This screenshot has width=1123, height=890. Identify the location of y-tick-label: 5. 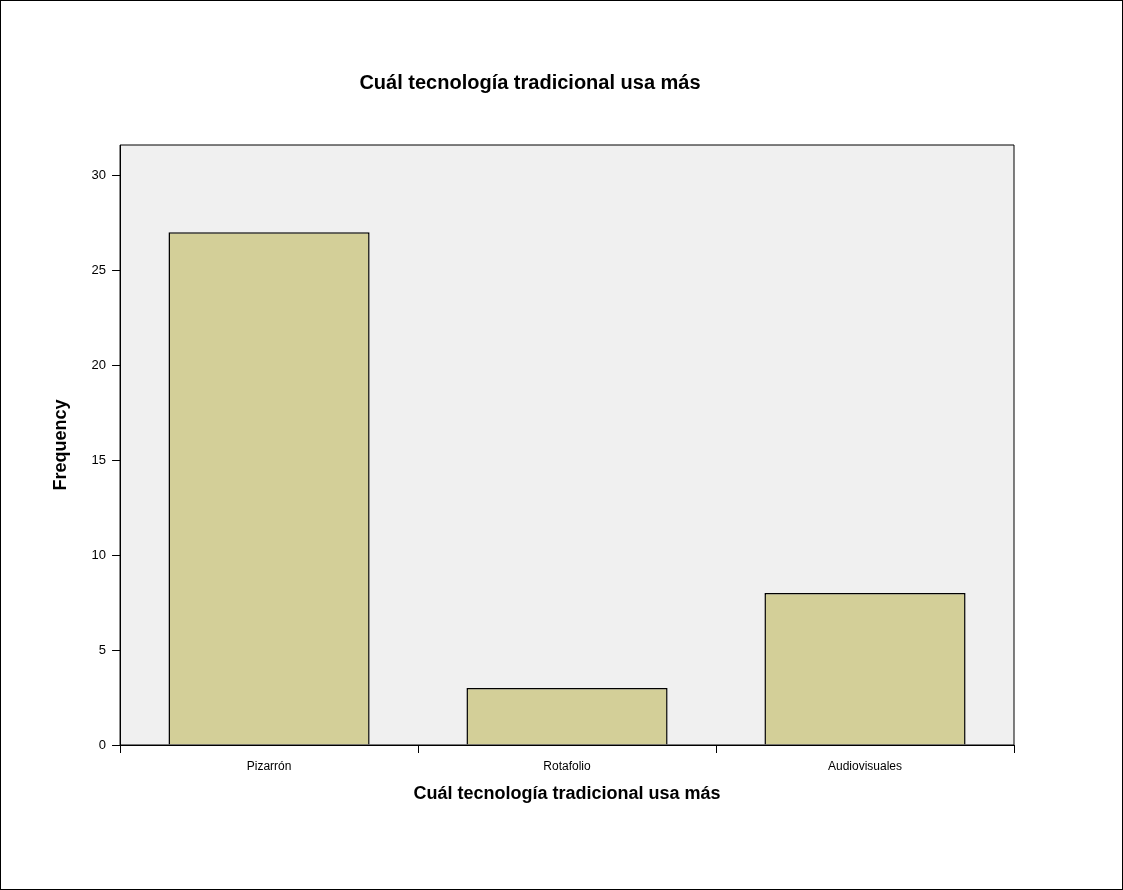
(102, 649).